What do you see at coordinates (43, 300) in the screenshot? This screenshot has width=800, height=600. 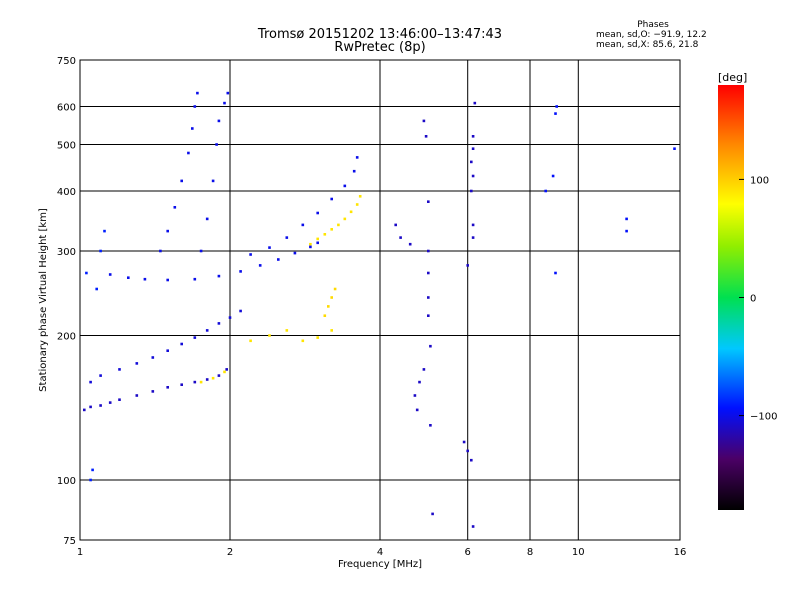 I see `y-axis-label: Stationary phase Virtual Height [km]` at bounding box center [43, 300].